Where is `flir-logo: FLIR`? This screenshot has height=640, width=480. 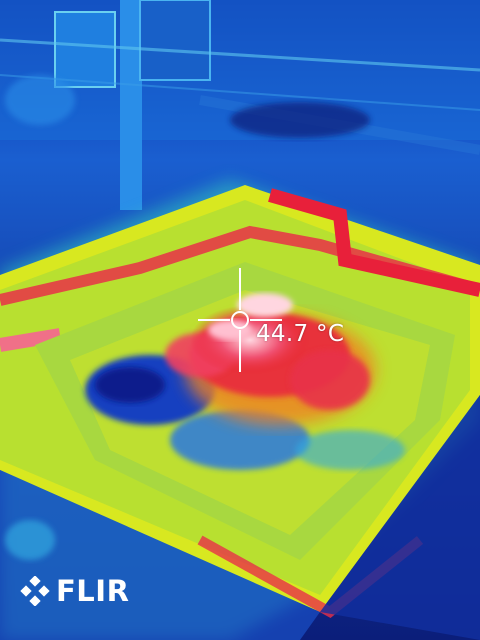 flir-logo: FLIR is located at coordinates (74, 591).